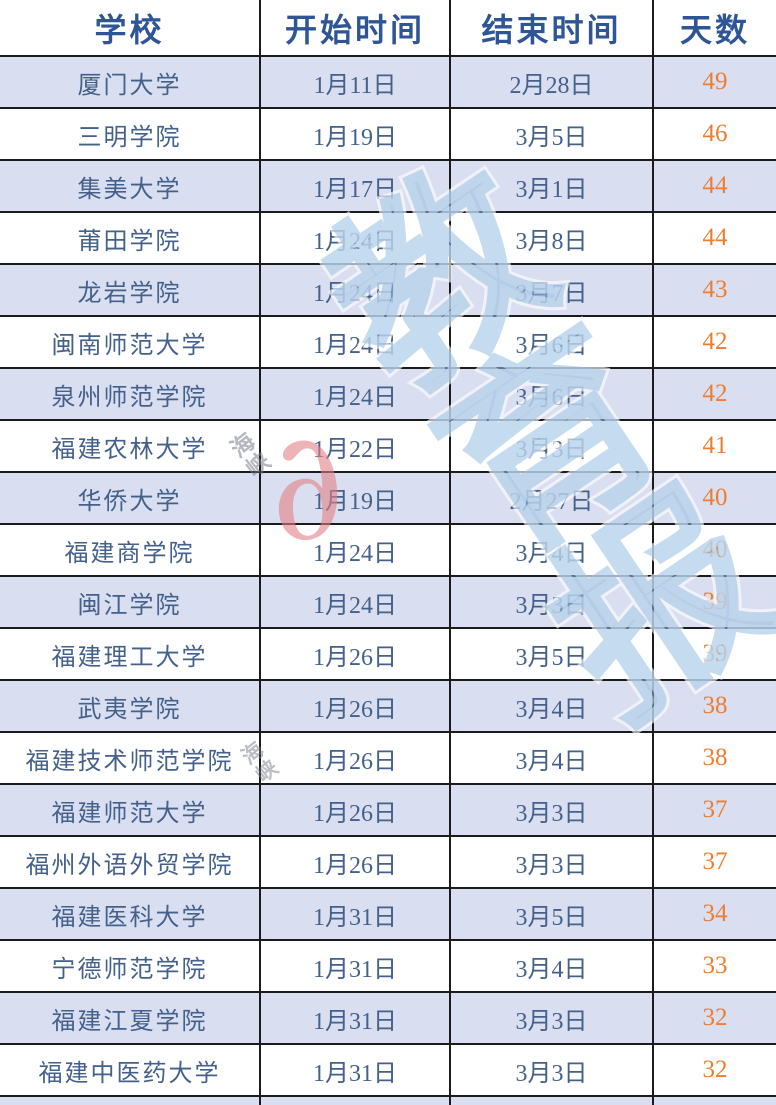 The image size is (776, 1105). Describe the element at coordinates (551, 28) in the screenshot. I see `column-header-end-date: 结束时间` at that location.